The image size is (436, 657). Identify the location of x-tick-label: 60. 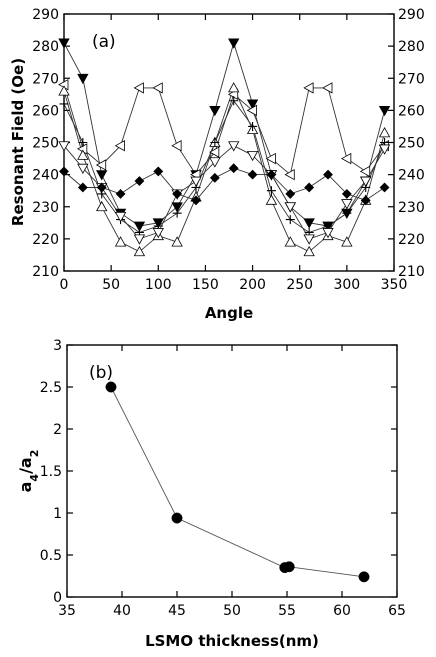
(342, 611).